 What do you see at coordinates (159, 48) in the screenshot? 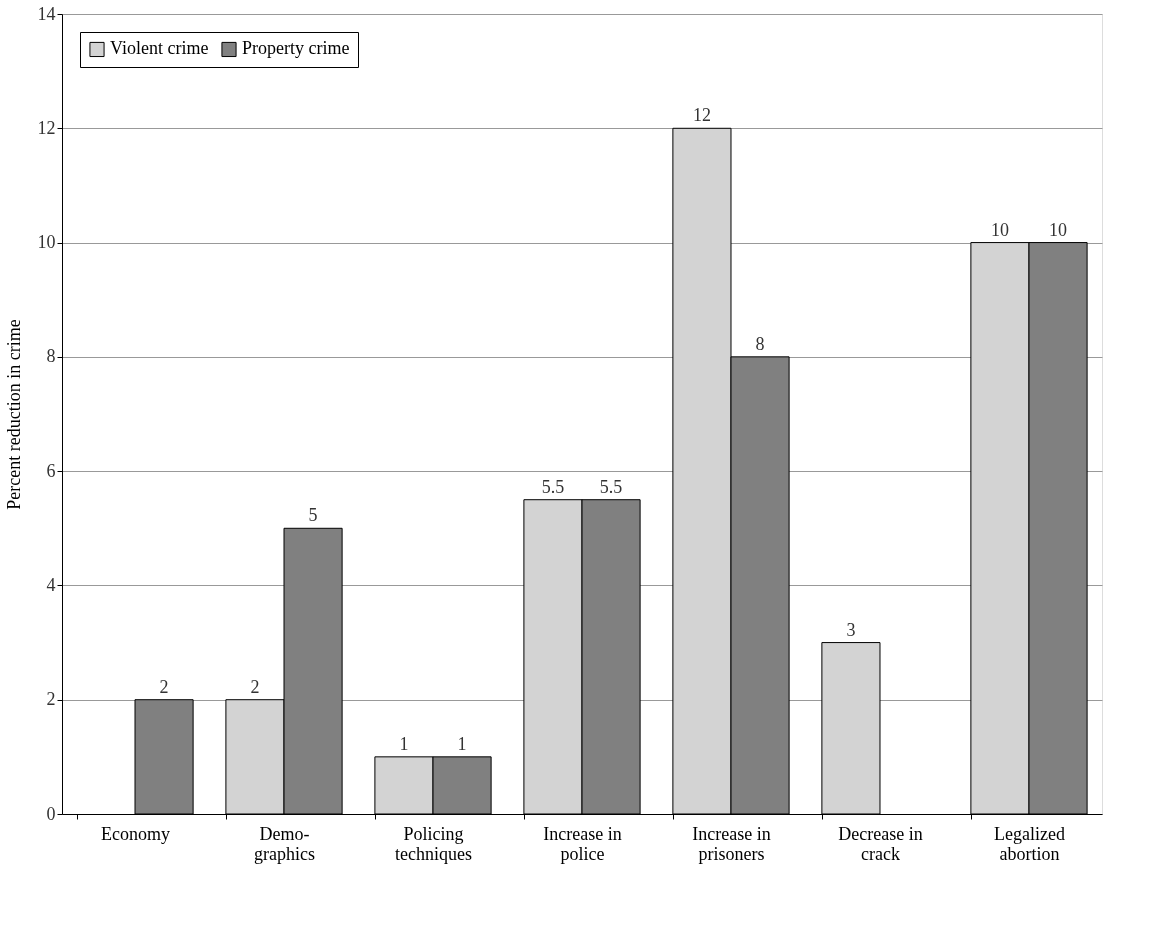
I see `legend-label: Violent crime` at bounding box center [159, 48].